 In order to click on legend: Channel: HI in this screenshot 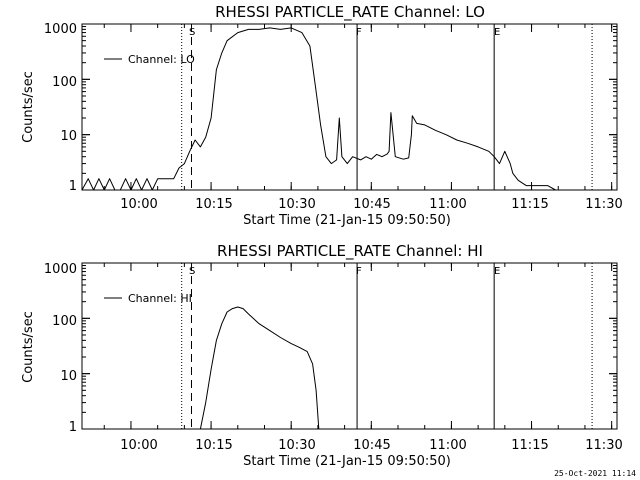, I will do `click(148, 298)`.